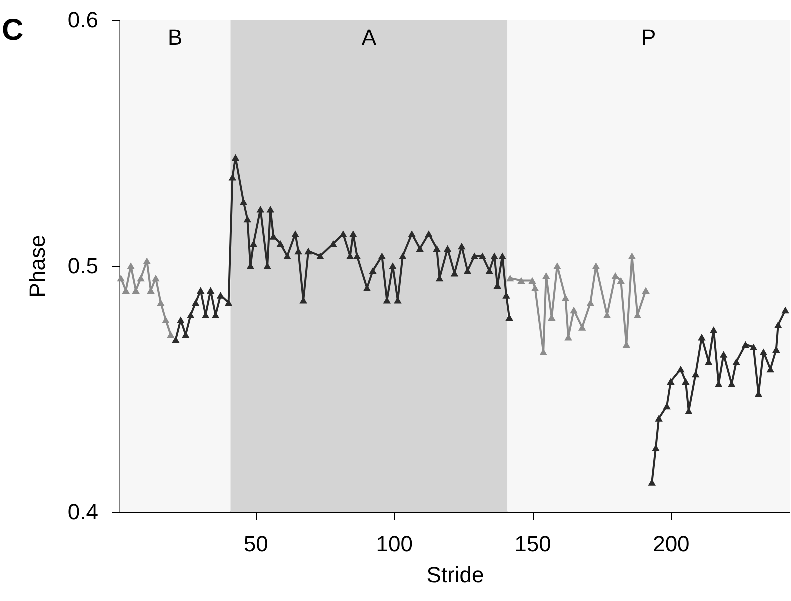 This screenshot has width=791, height=601. What do you see at coordinates (83, 266) in the screenshot?
I see `y-tick-label: 0.5` at bounding box center [83, 266].